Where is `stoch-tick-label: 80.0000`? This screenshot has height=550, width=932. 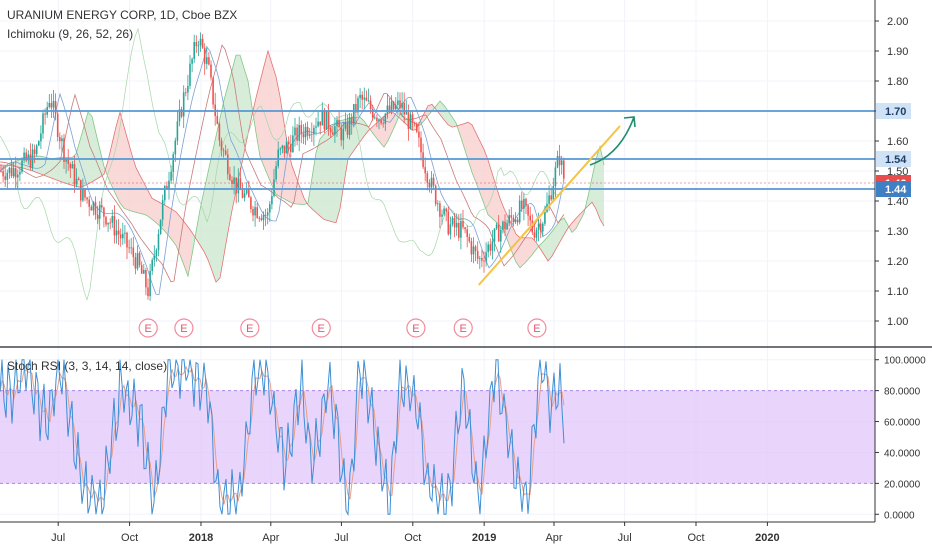
stoch-tick-label: 80.0000 is located at coordinates (902, 392).